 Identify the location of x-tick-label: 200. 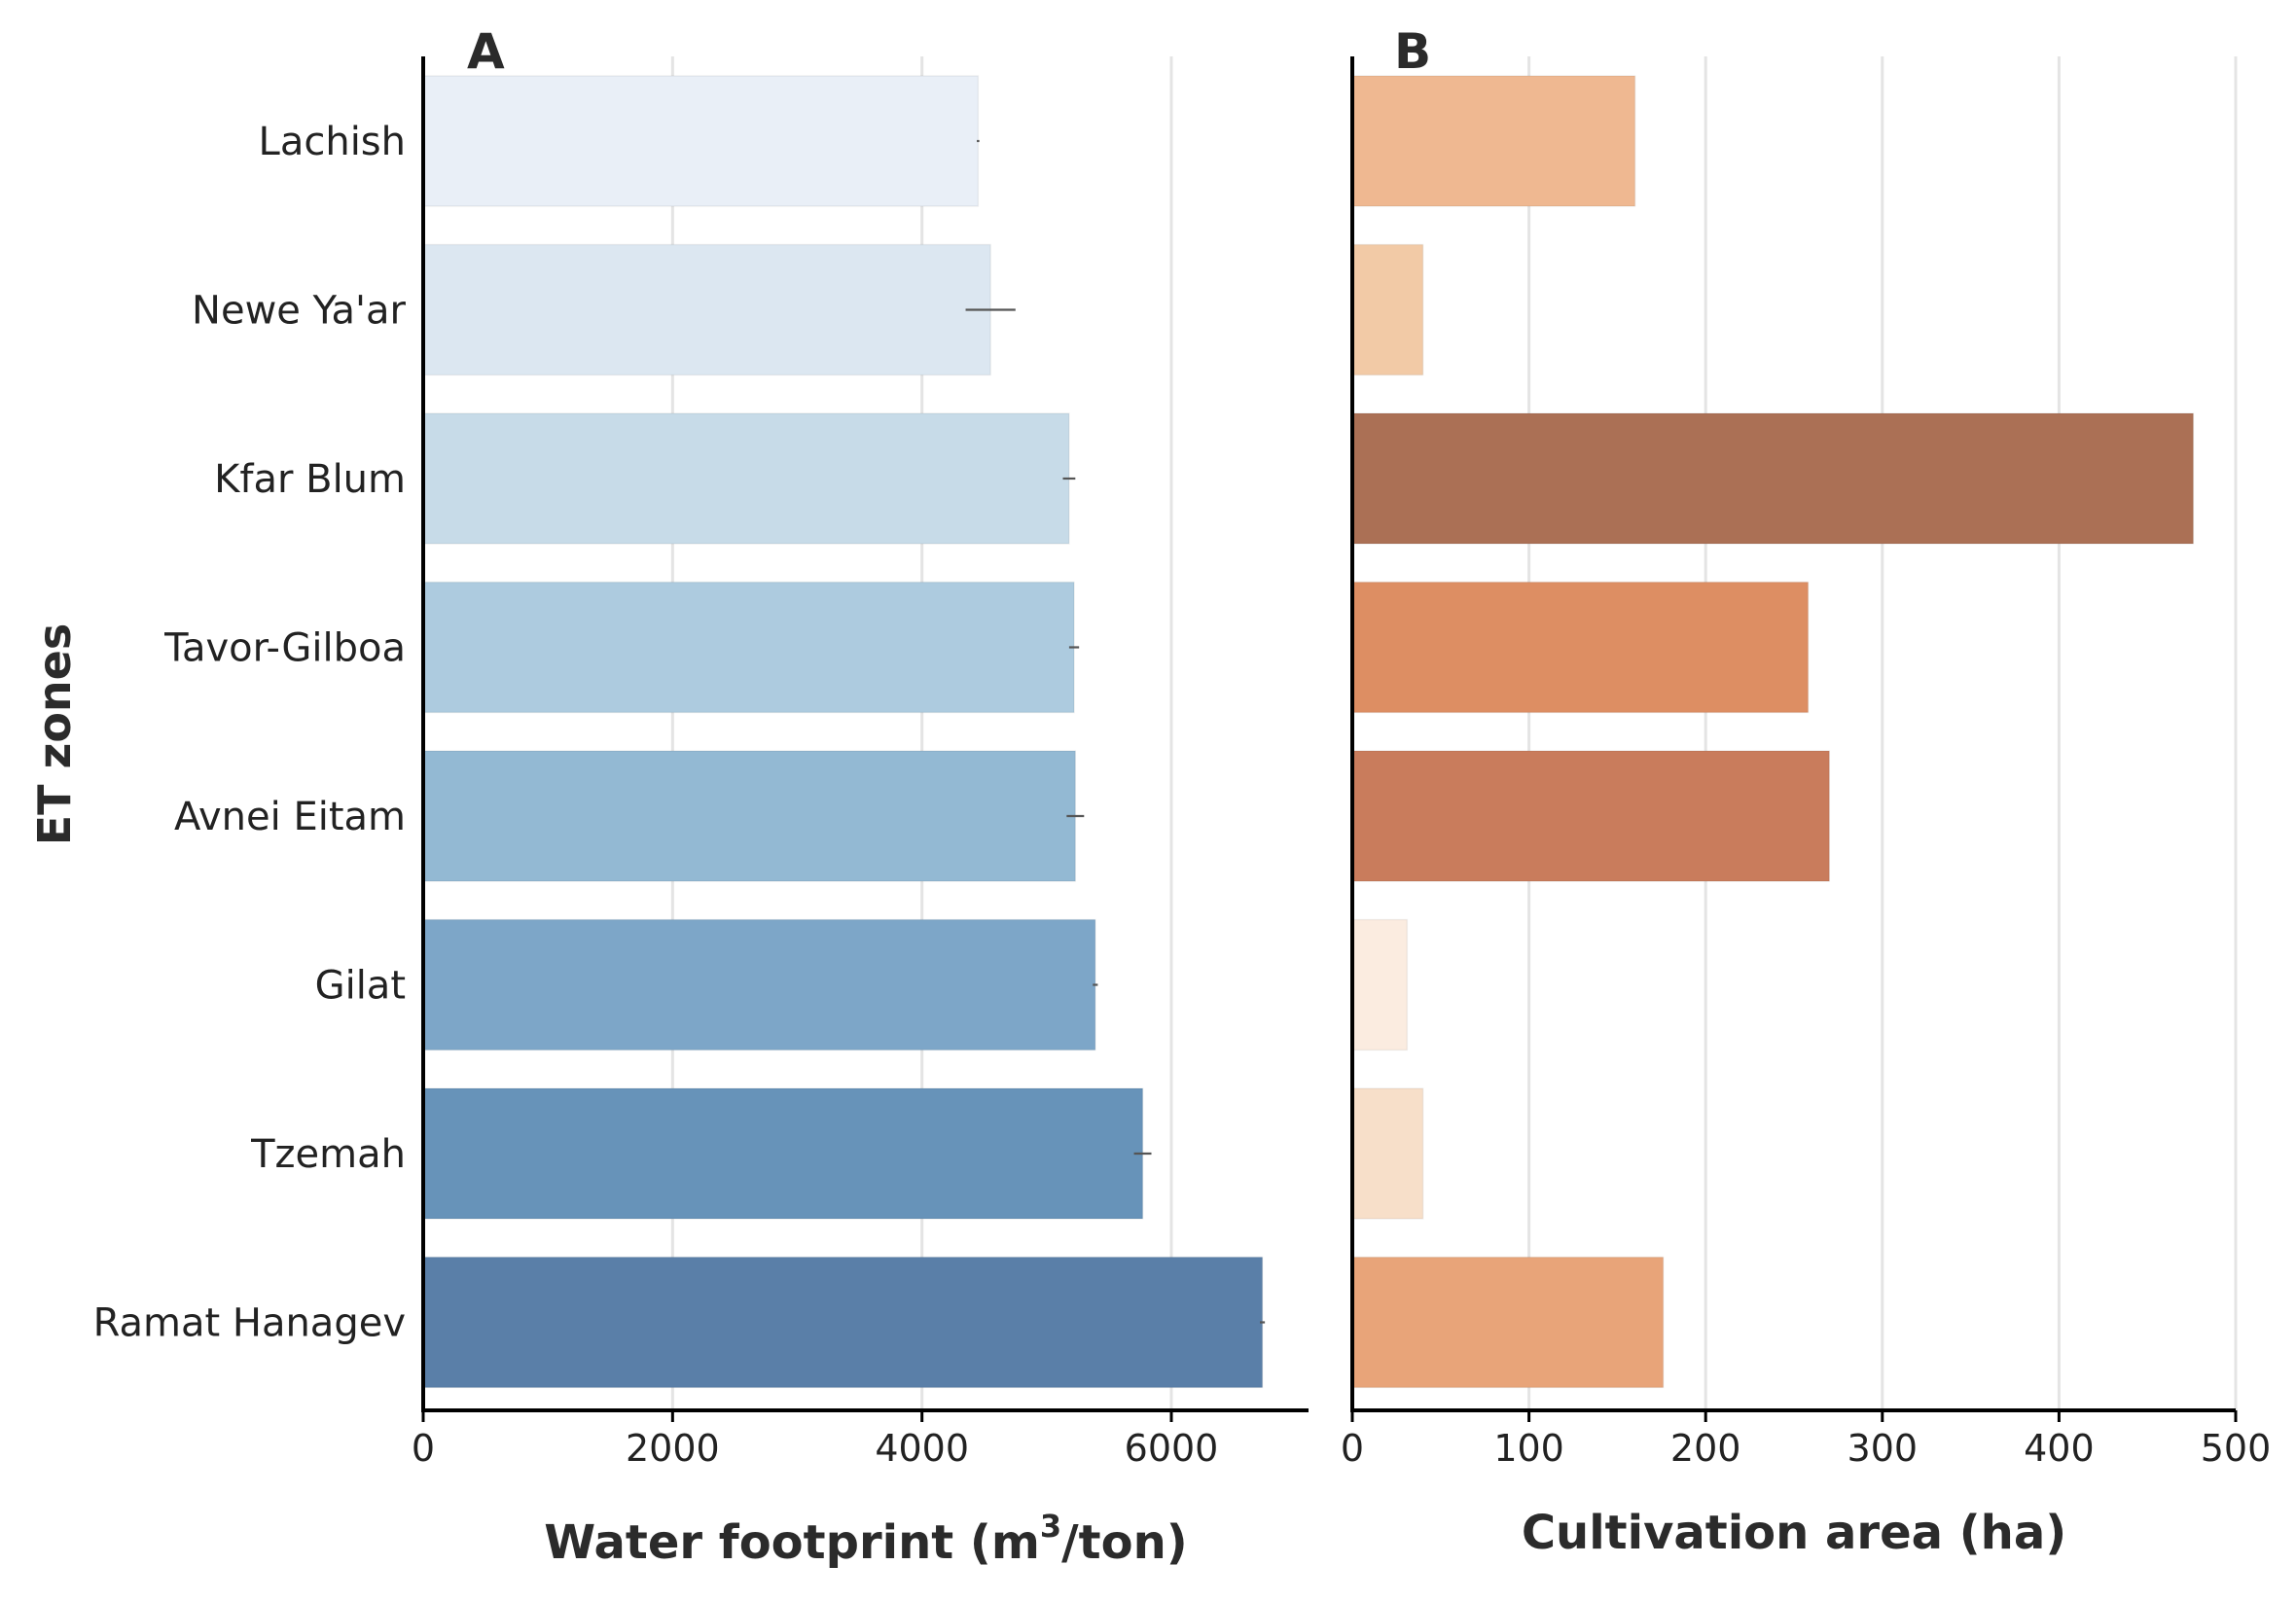
(1705, 1448).